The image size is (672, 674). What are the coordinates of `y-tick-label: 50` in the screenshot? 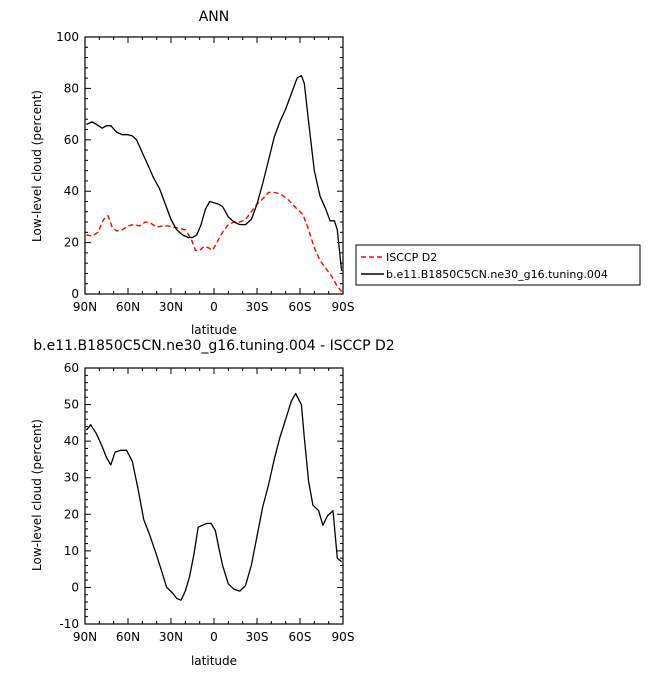 It's located at (71, 405).